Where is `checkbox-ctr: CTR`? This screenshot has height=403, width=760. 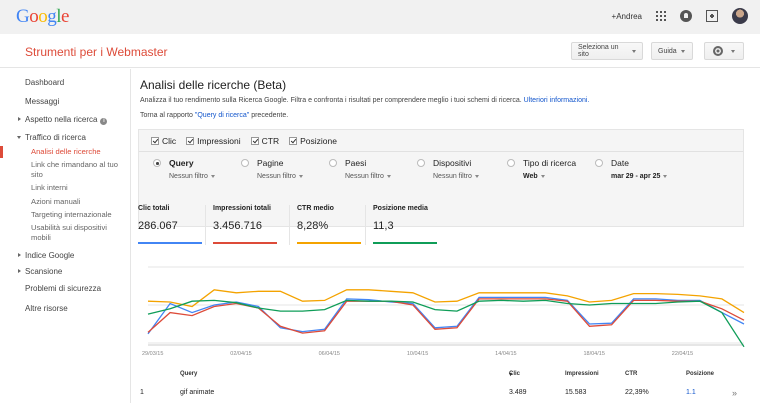 checkbox-ctr: CTR is located at coordinates (265, 140).